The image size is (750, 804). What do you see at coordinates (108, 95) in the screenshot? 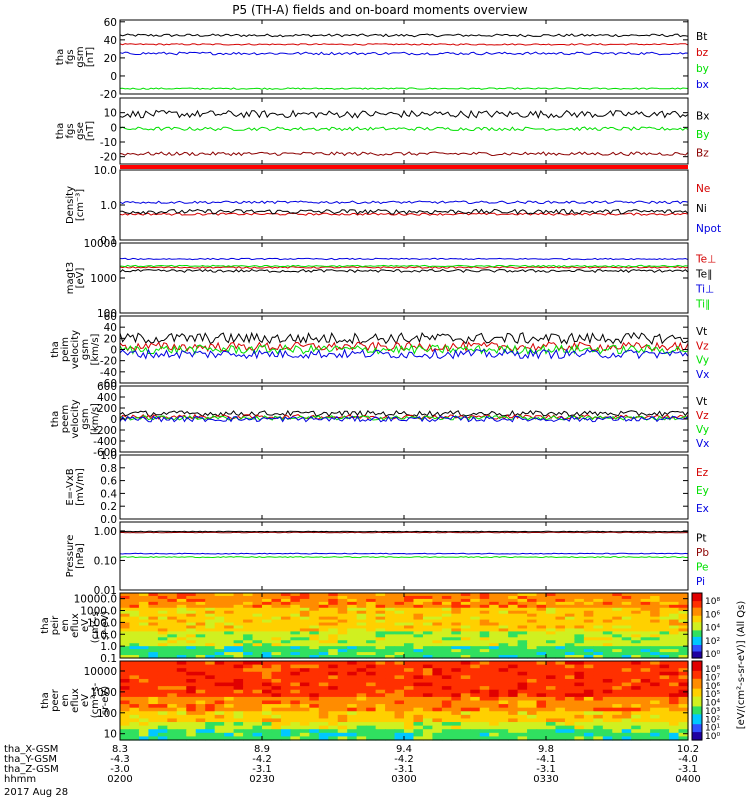
I see `y-tick-label: -20` at bounding box center [108, 95].